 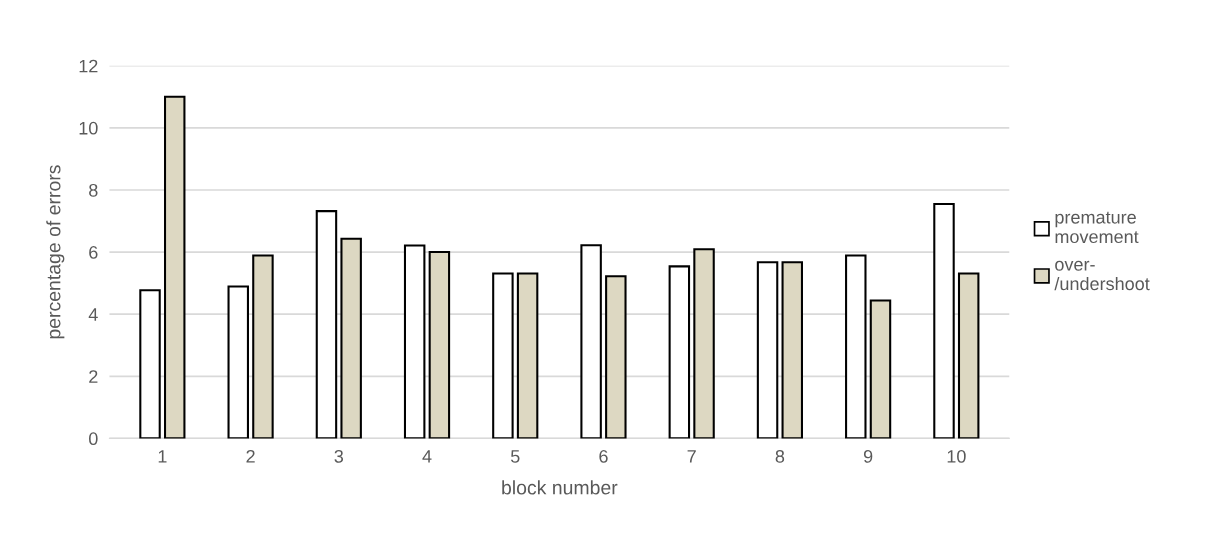 What do you see at coordinates (427, 456) in the screenshot?
I see `x-tick-label: 4` at bounding box center [427, 456].